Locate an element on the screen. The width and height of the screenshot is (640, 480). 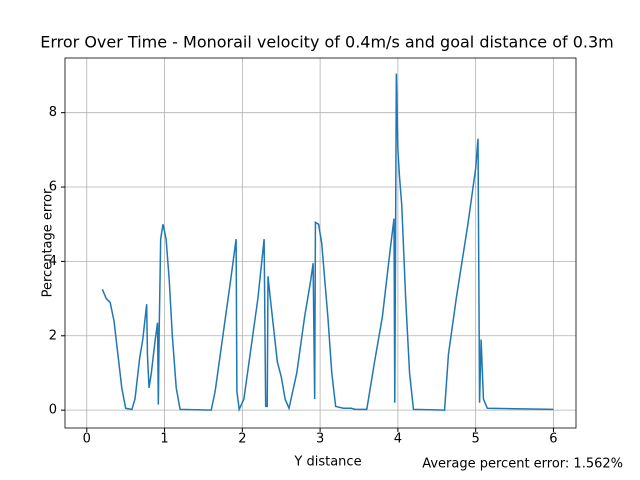
x-tick-label: 3 is located at coordinates (320, 439).